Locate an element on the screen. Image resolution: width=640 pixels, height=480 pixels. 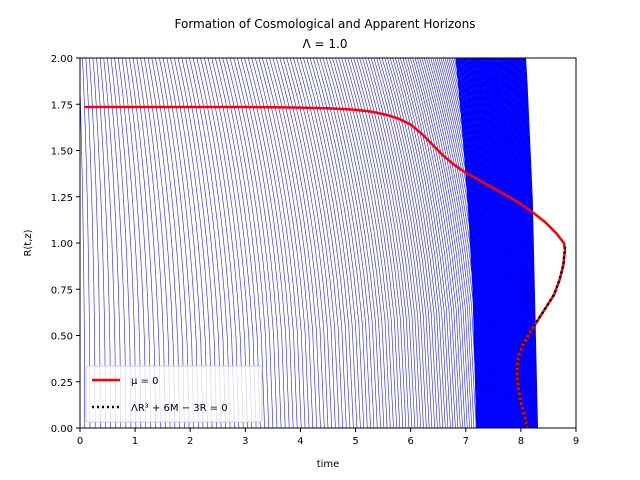
y-tick-label: 0.00 is located at coordinates (62, 429).